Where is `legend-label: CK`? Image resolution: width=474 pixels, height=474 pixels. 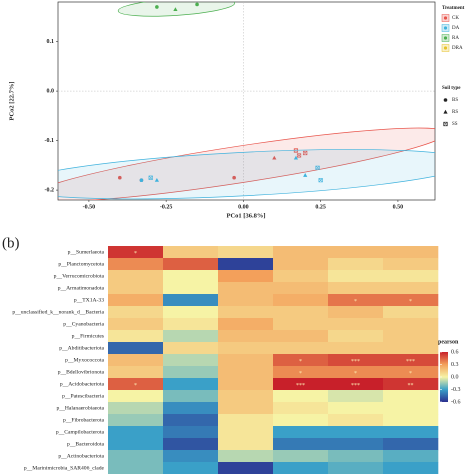
legend-label: CK is located at coordinates (455, 18).